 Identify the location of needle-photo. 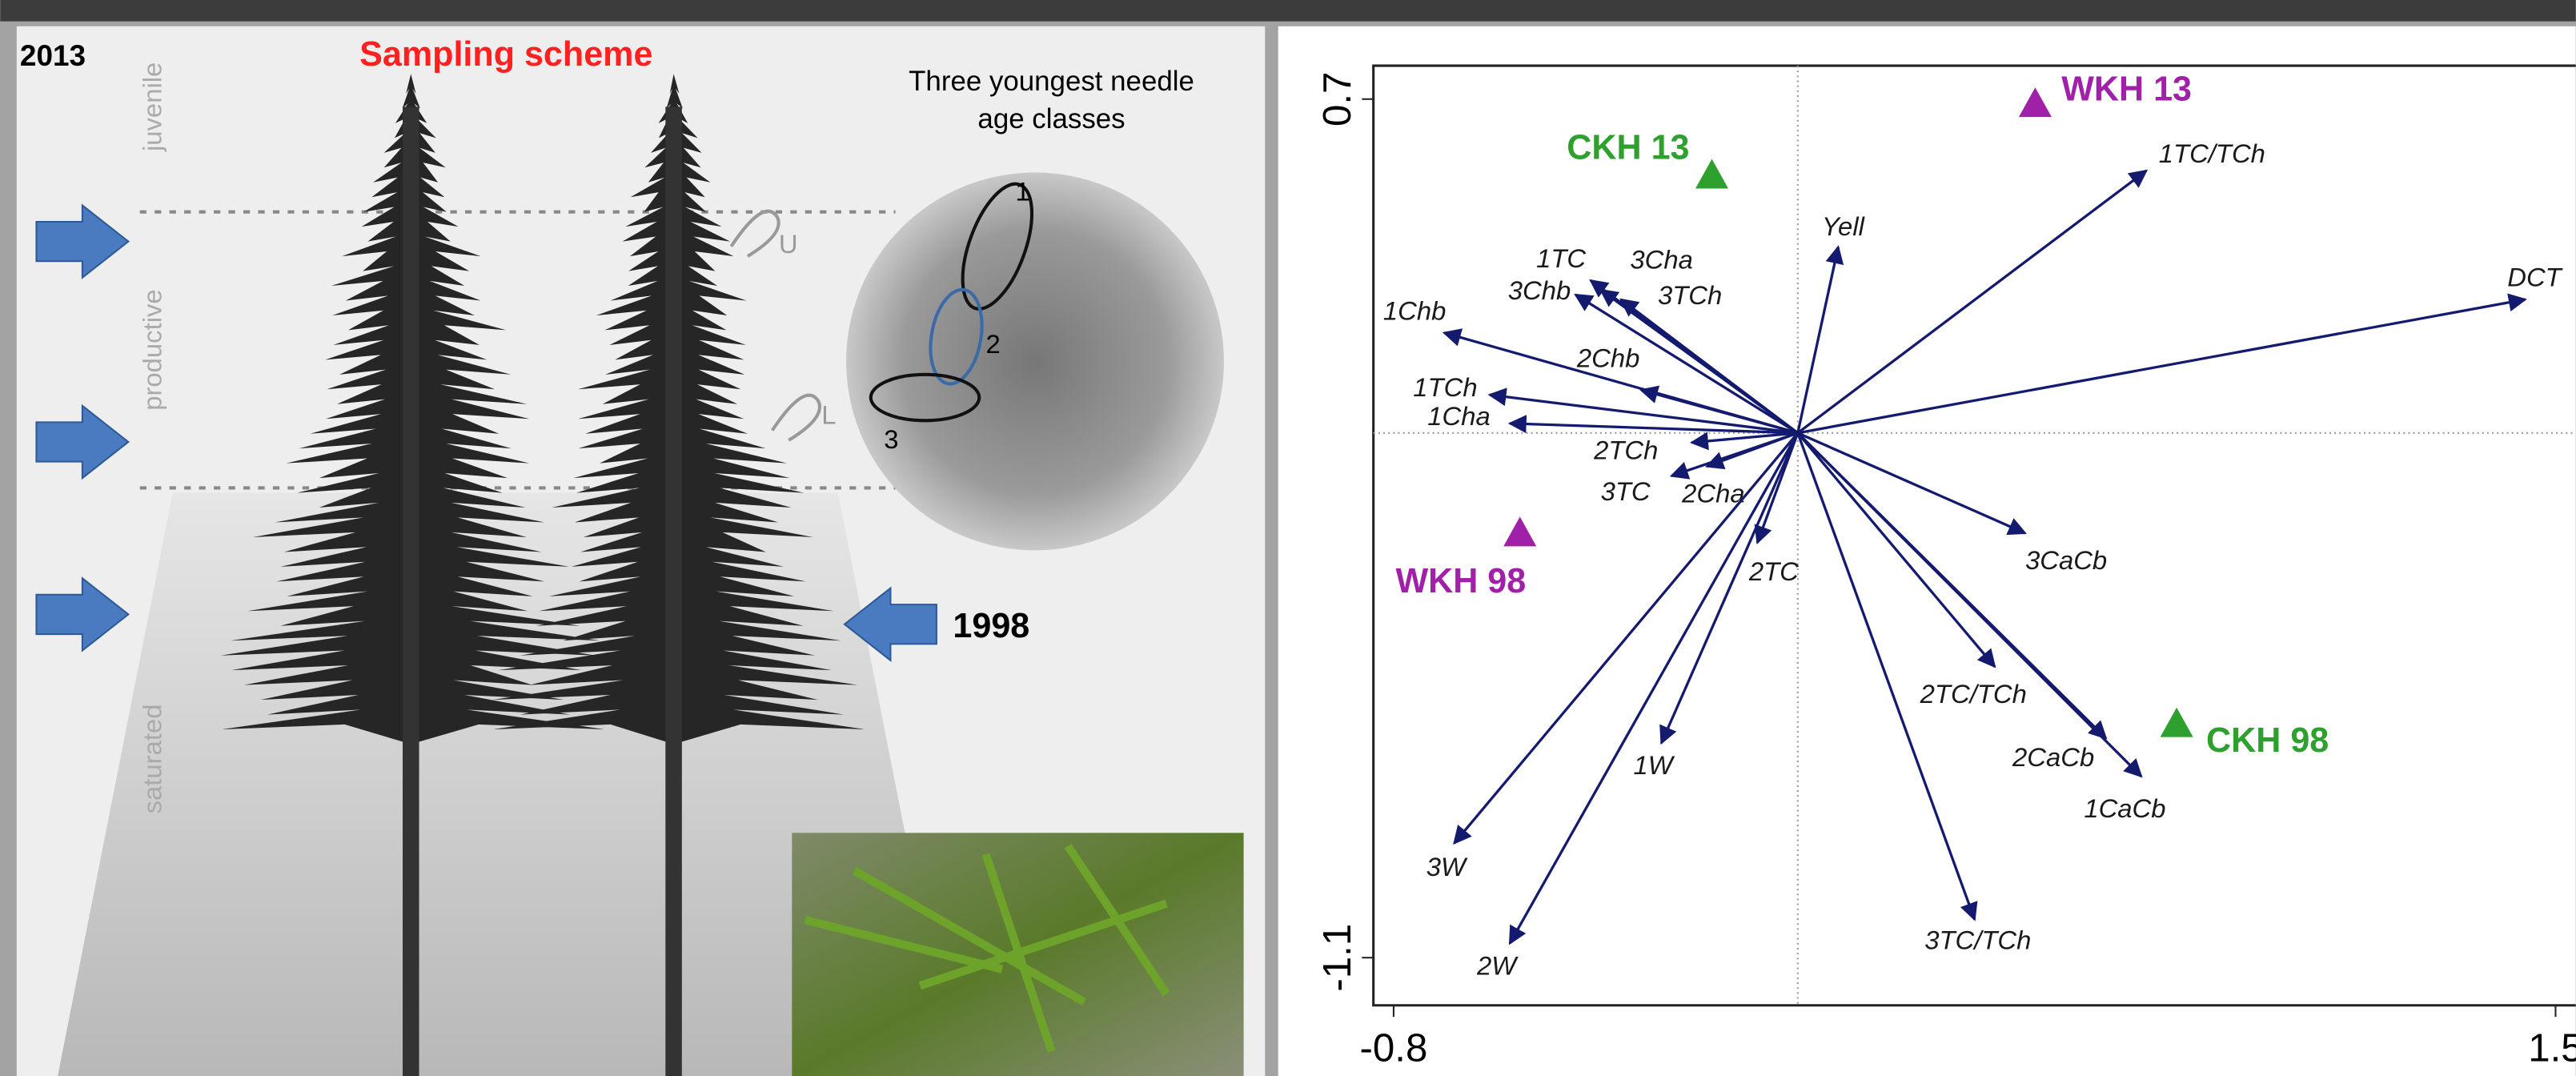
(1035, 362).